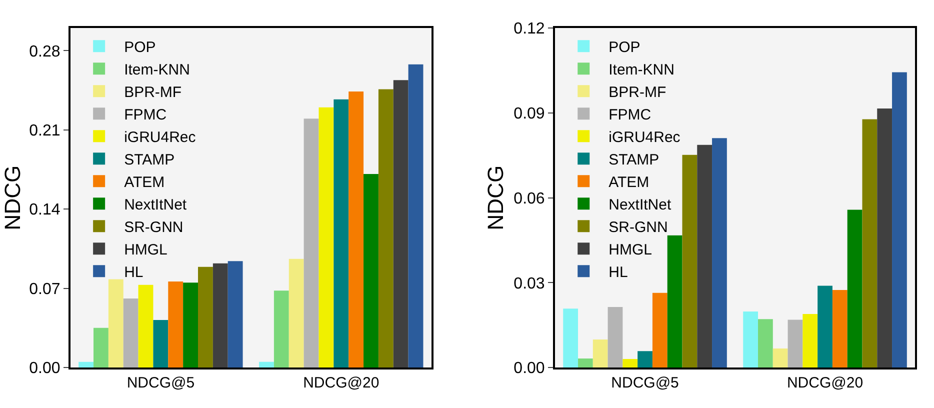 The height and width of the screenshot is (408, 934). Describe the element at coordinates (529, 29) in the screenshot. I see `y-tick-label: 0.12` at that location.